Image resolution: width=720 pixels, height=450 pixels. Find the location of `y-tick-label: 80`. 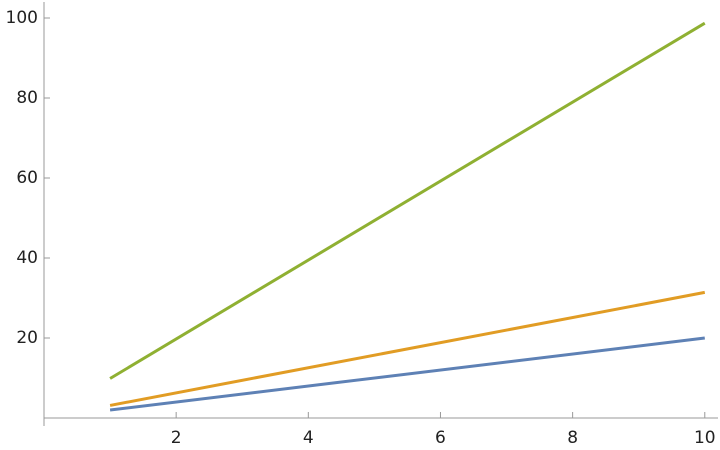

y-tick-label: 80 is located at coordinates (27, 98).